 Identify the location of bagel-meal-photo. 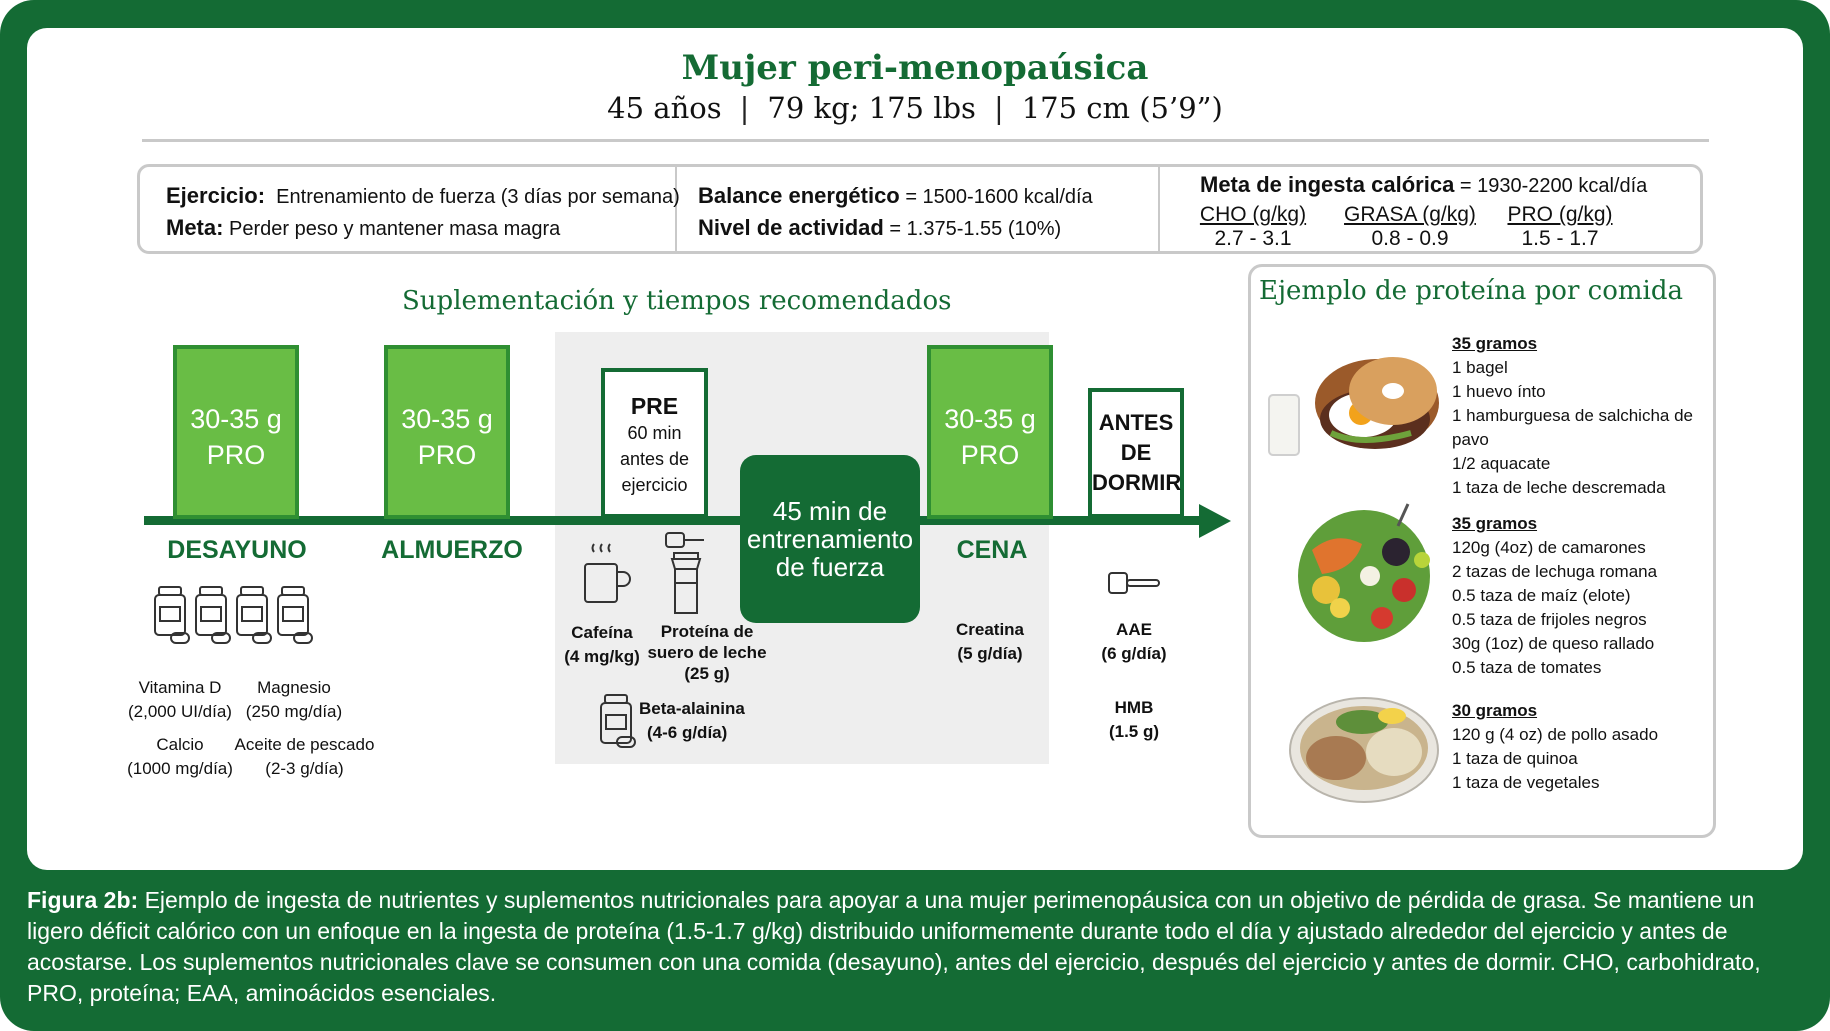
(1353, 406).